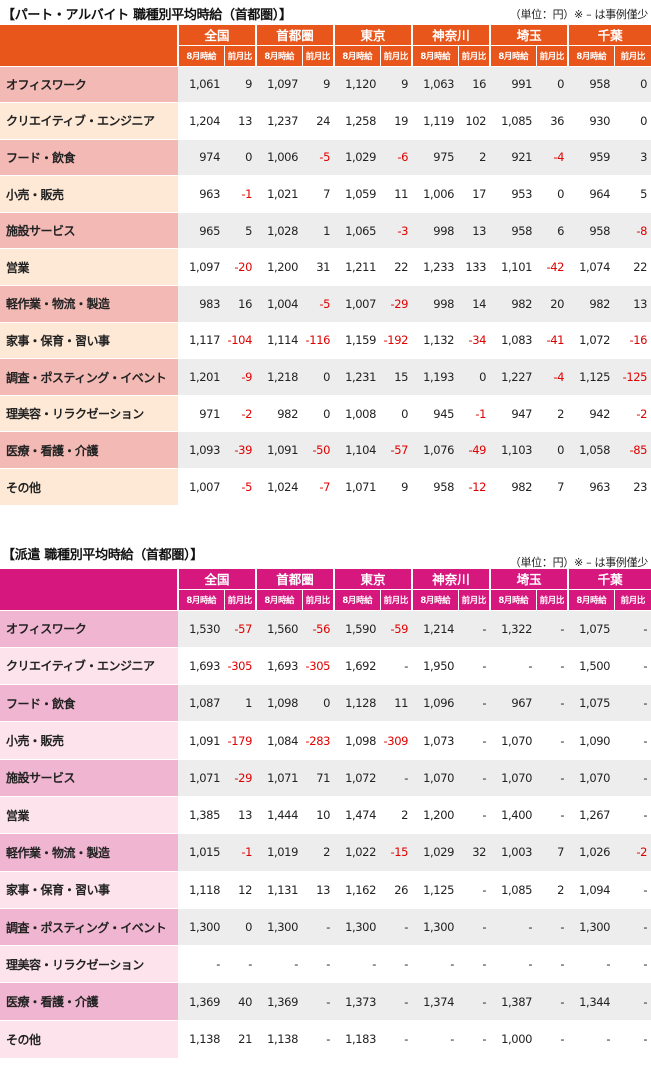 This screenshot has width=651, height=1070. I want to click on hourly-wage-cell: 1,237, so click(279, 121).